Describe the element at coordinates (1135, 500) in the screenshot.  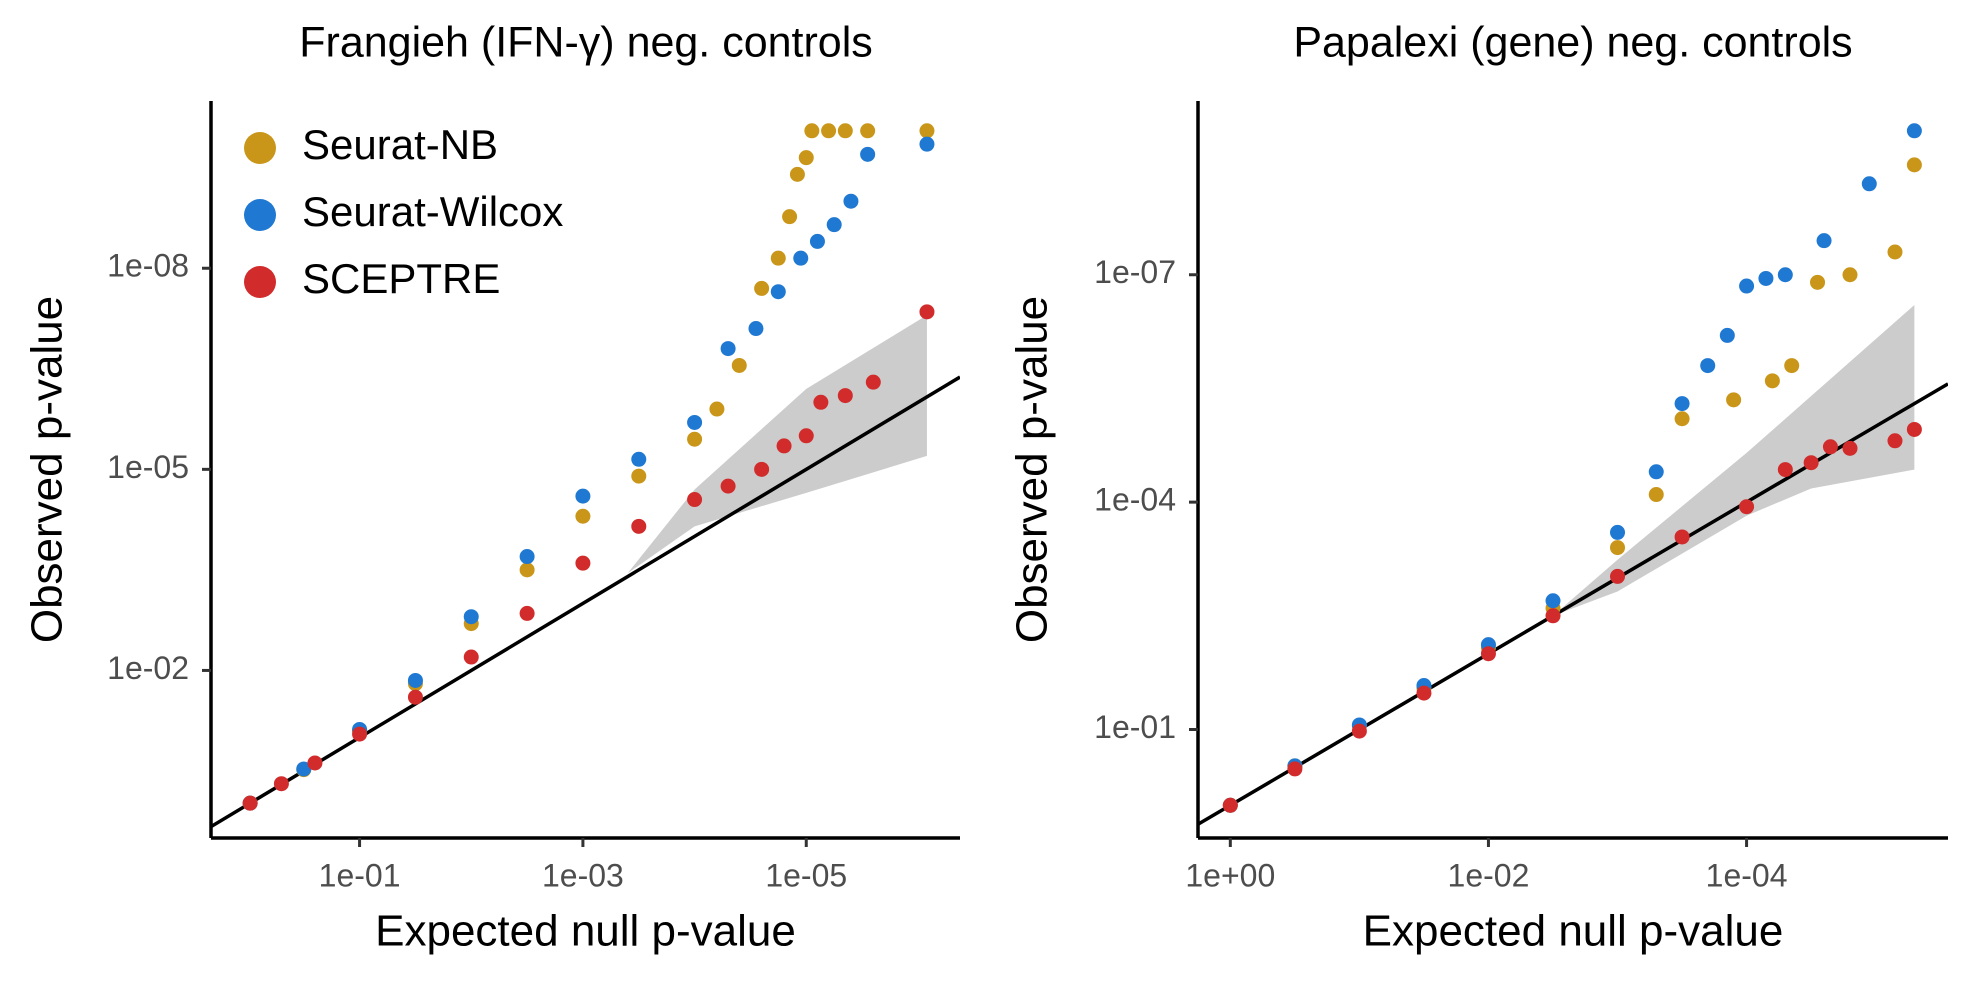
I see `y-tick-label: 1e-04` at that location.